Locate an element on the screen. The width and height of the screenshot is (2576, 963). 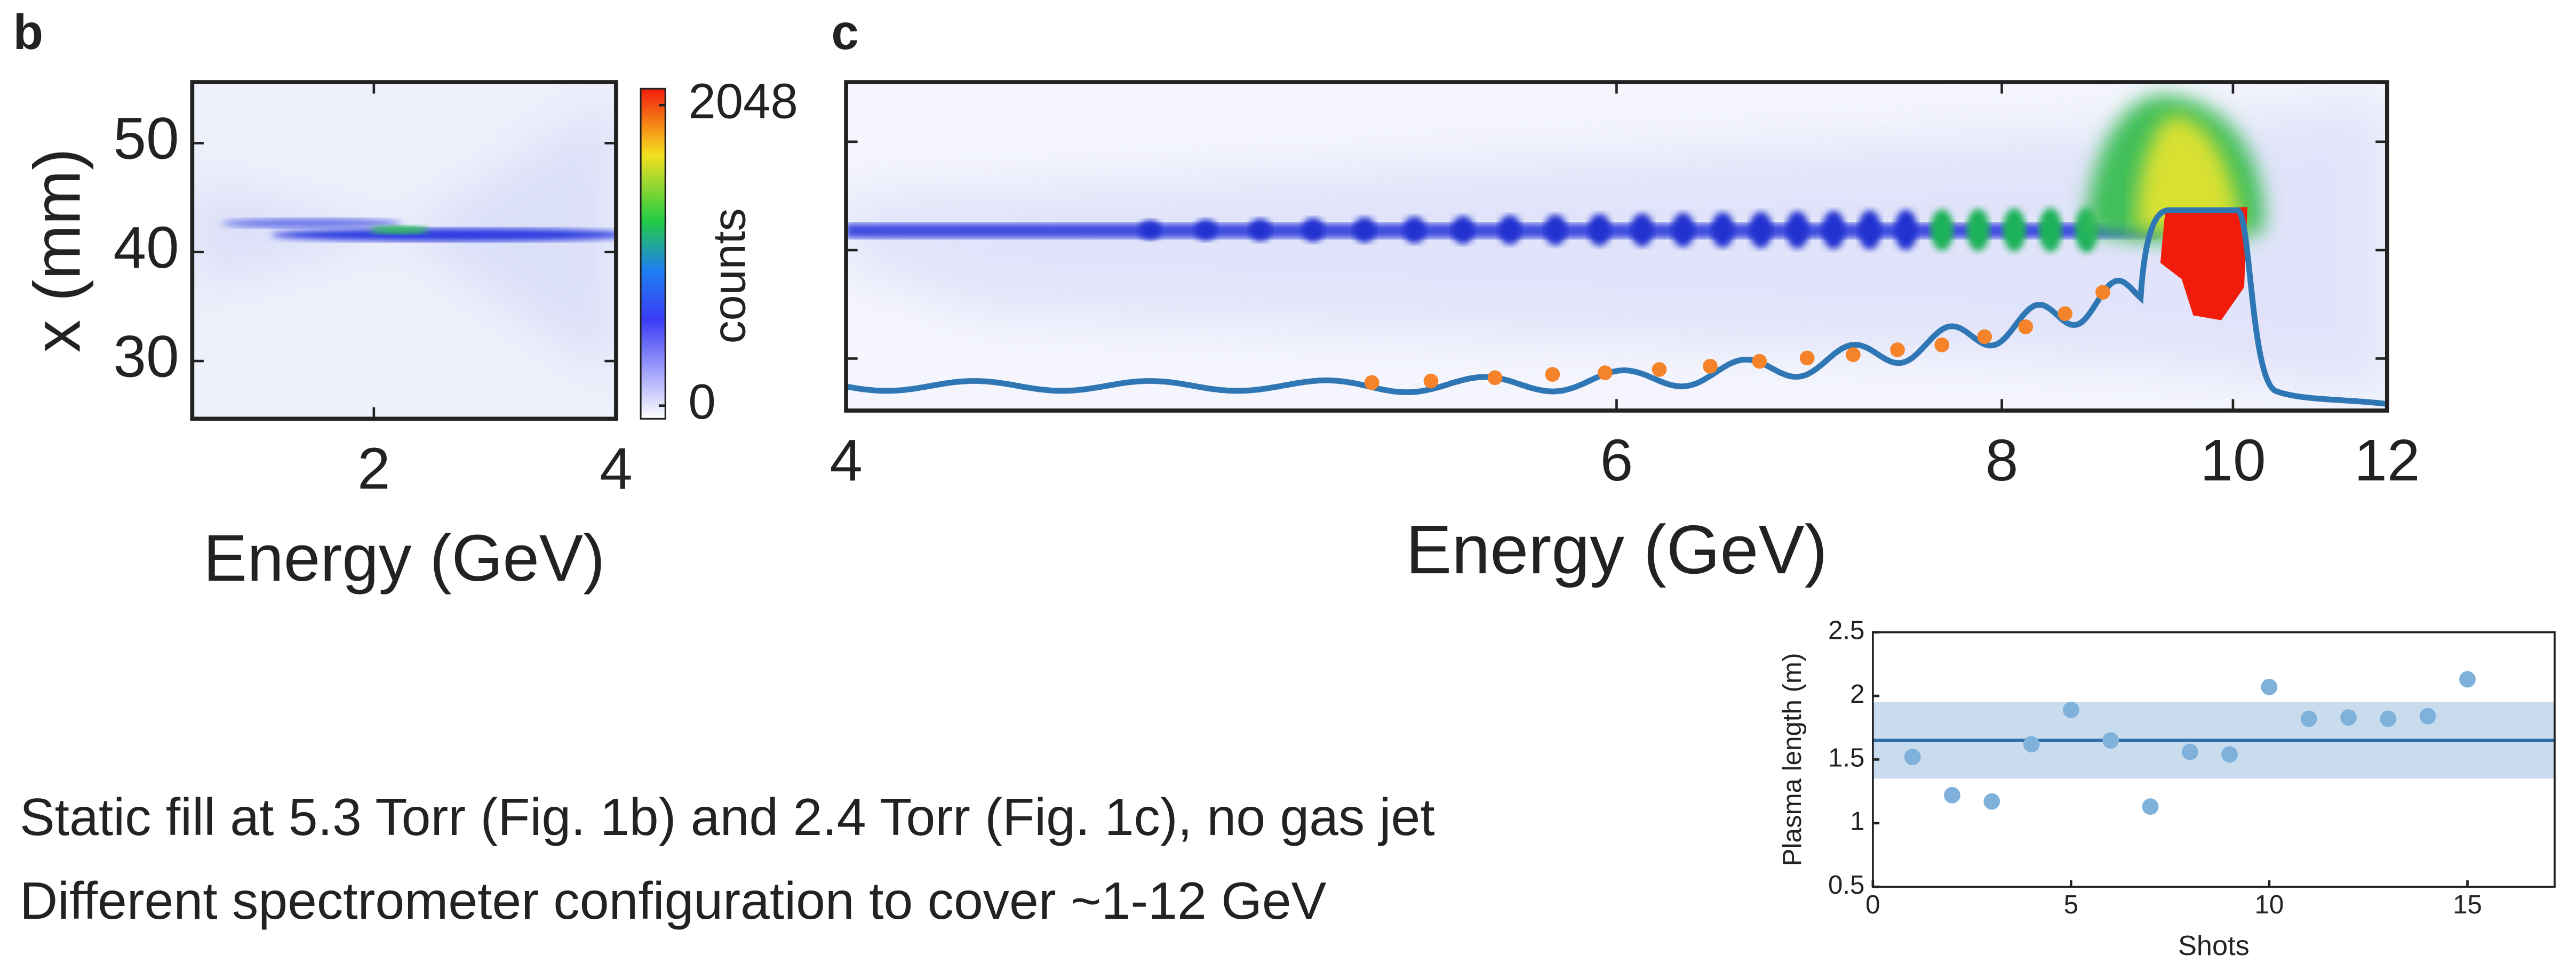
y-axis-label: x (mm) is located at coordinates (57, 250).